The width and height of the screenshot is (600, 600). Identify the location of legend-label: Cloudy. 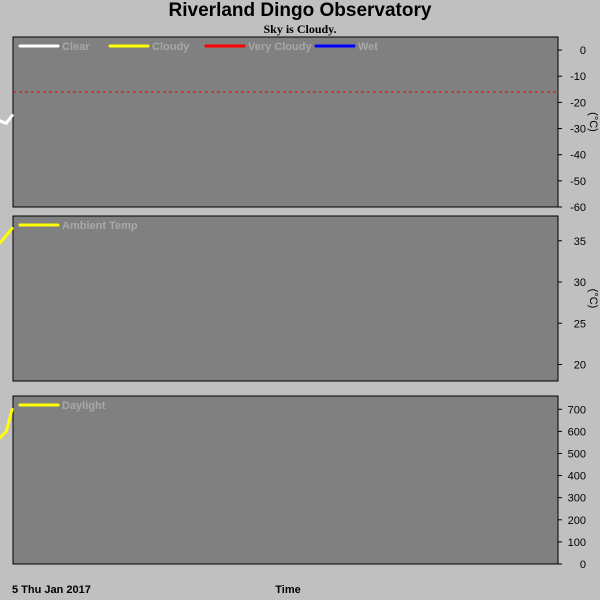
(171, 47).